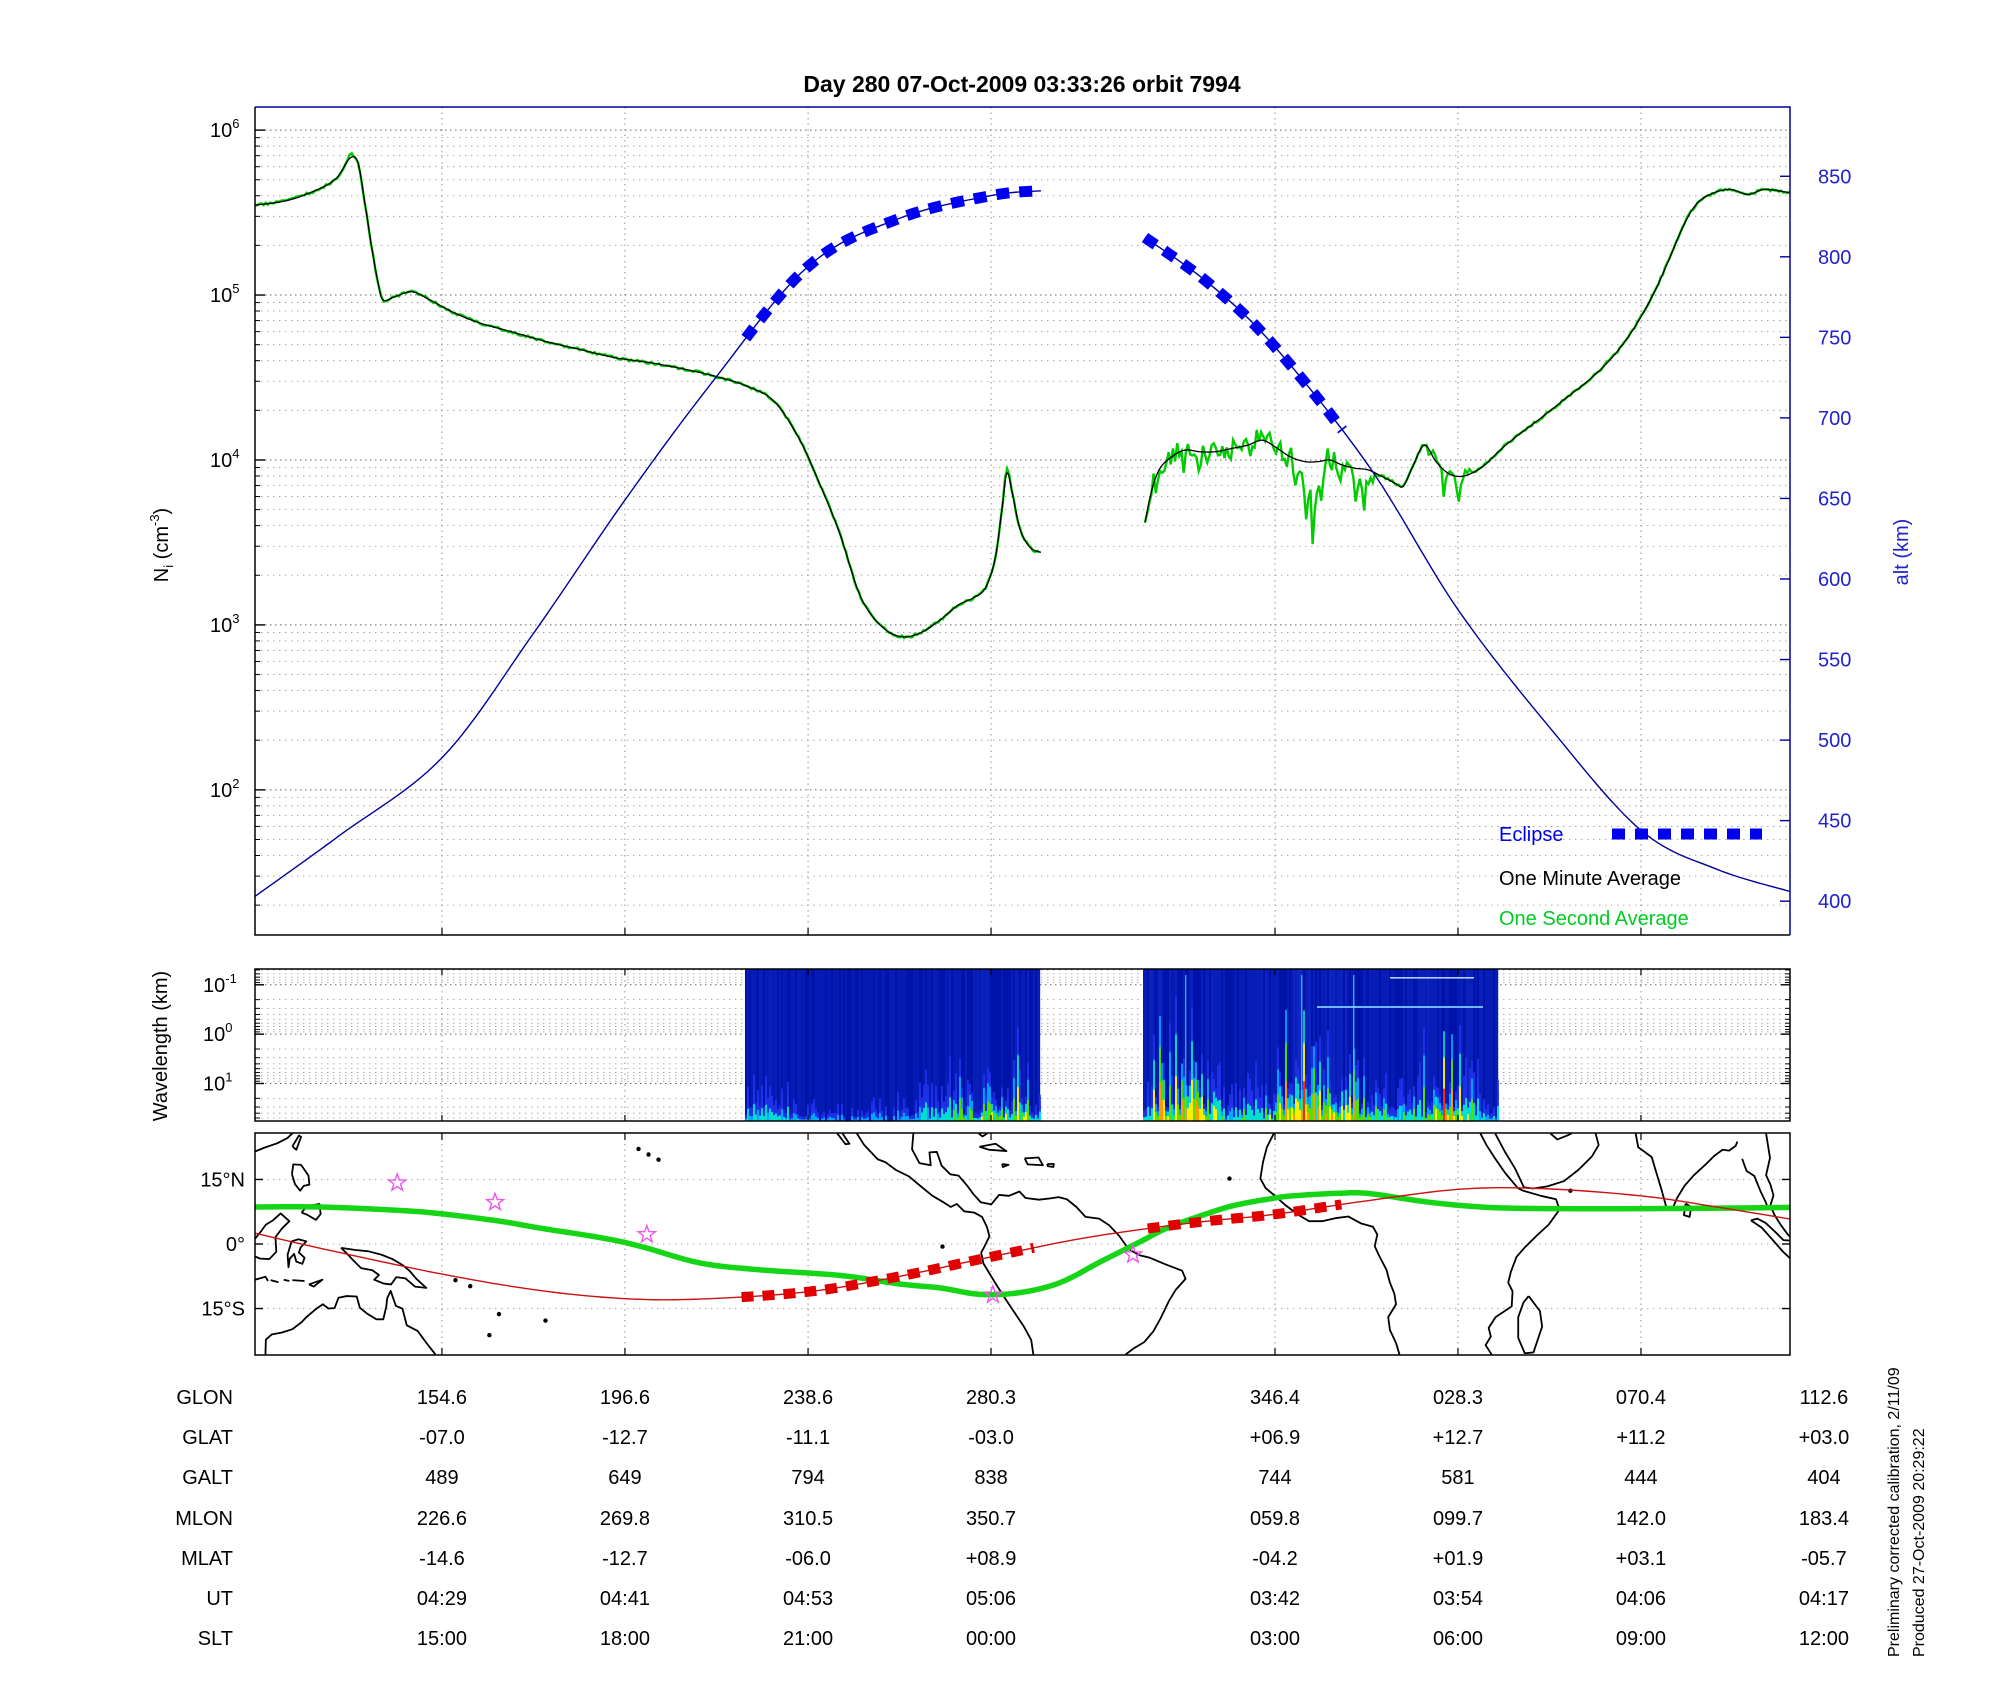  Describe the element at coordinates (204, 1398) in the screenshot. I see `table-row-label: GLON` at that location.